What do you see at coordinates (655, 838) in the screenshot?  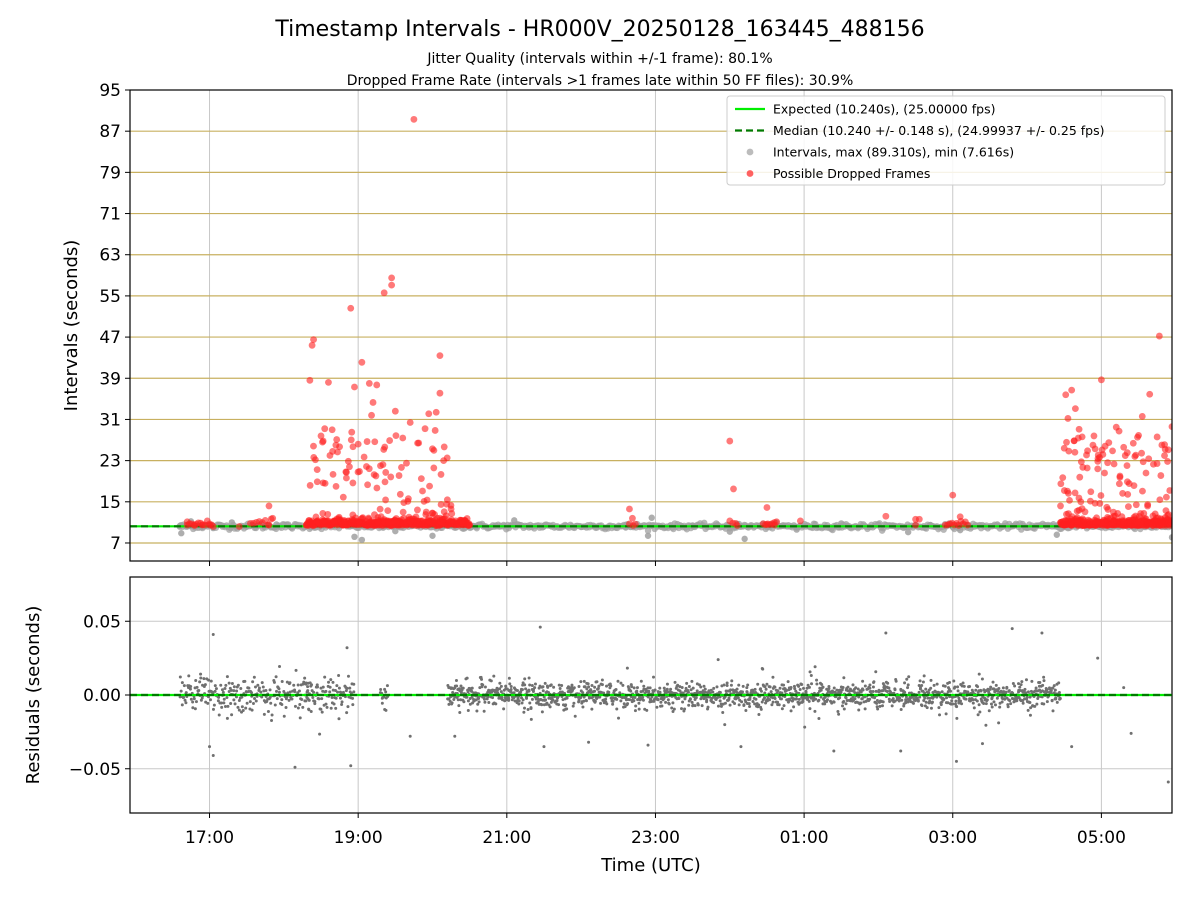 I see `x-tick-label: 23:00` at bounding box center [655, 838].